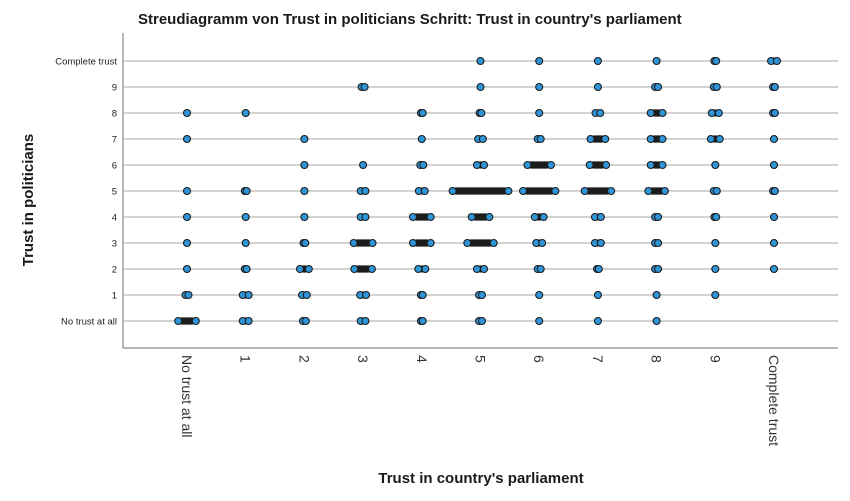  Describe the element at coordinates (774, 400) in the screenshot. I see `x-tick-label: Complete trust` at that location.